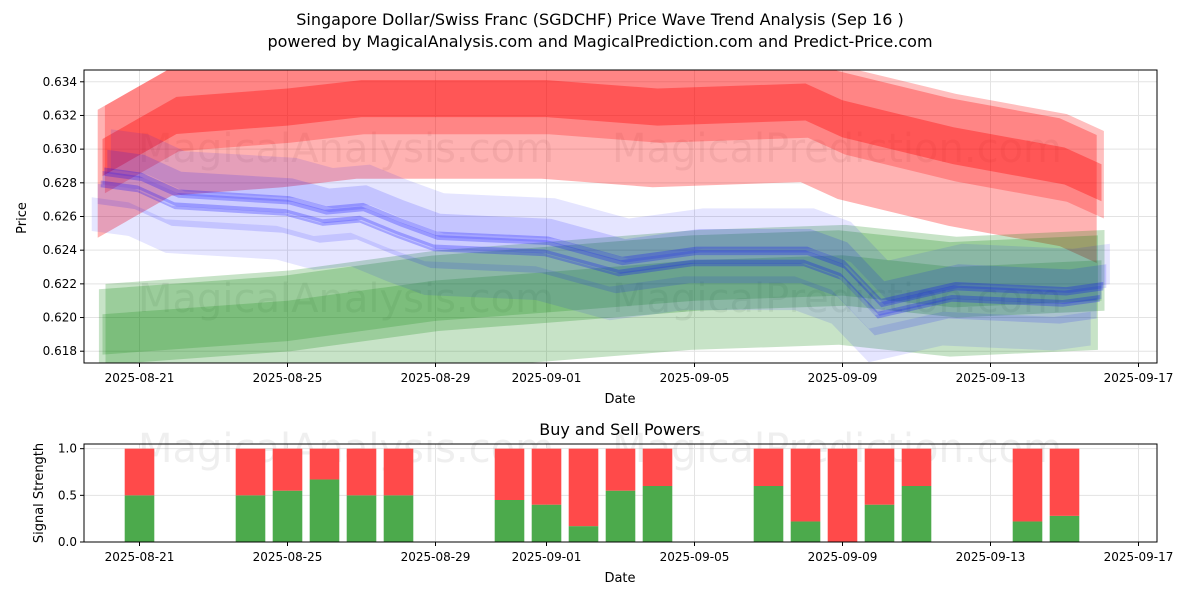  Describe the element at coordinates (60, 318) in the screenshot. I see `y-tick-label: 0.620` at that location.